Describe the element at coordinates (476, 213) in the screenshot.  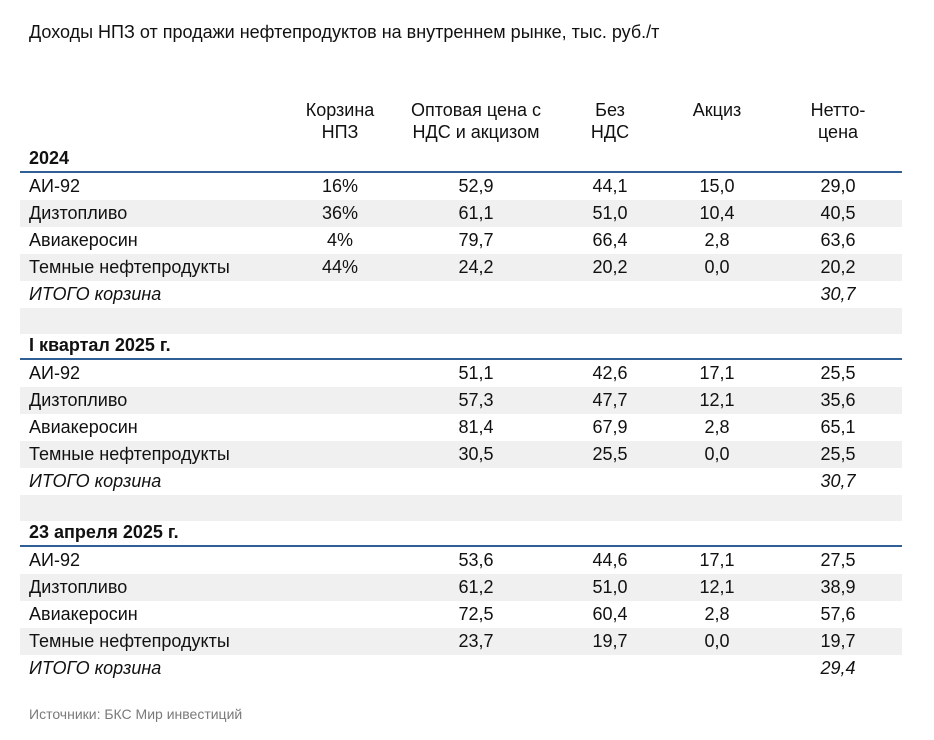
I see `wholesale-cell: 61,1` at that location.